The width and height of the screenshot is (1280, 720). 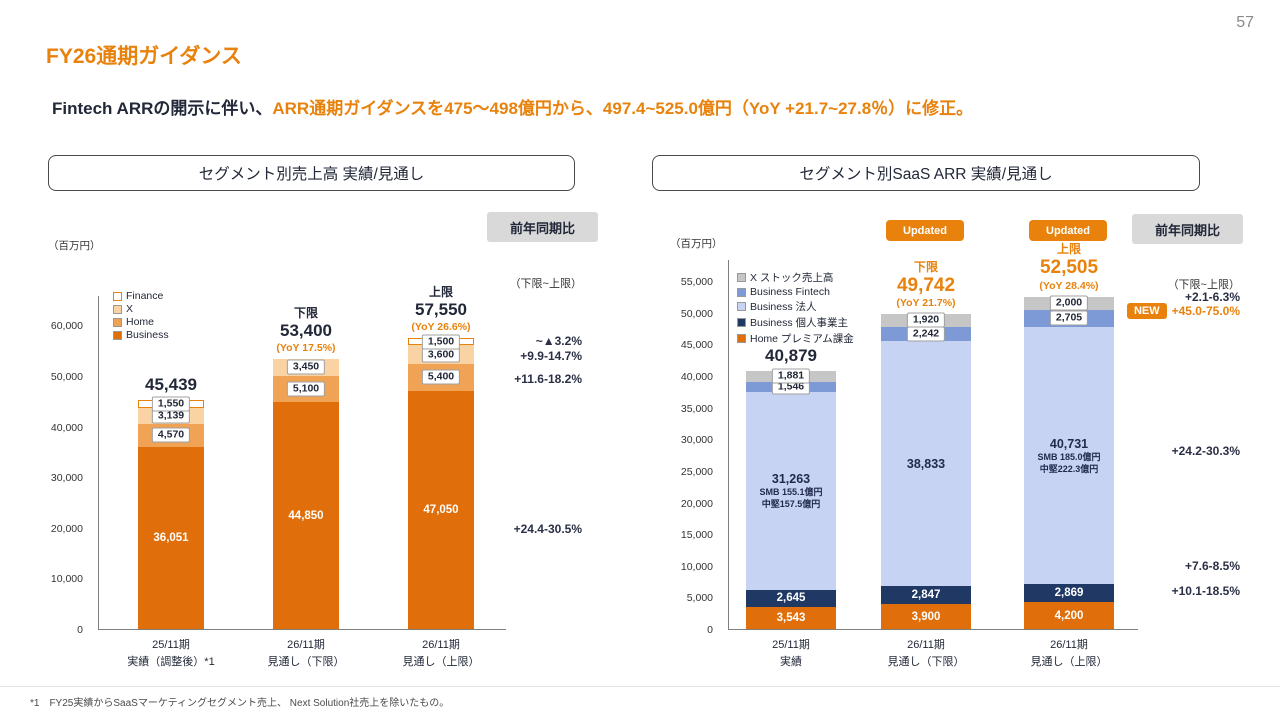 I want to click on bar-header: 上限 57,550 (YoY 26.6%), so click(x=441, y=309).